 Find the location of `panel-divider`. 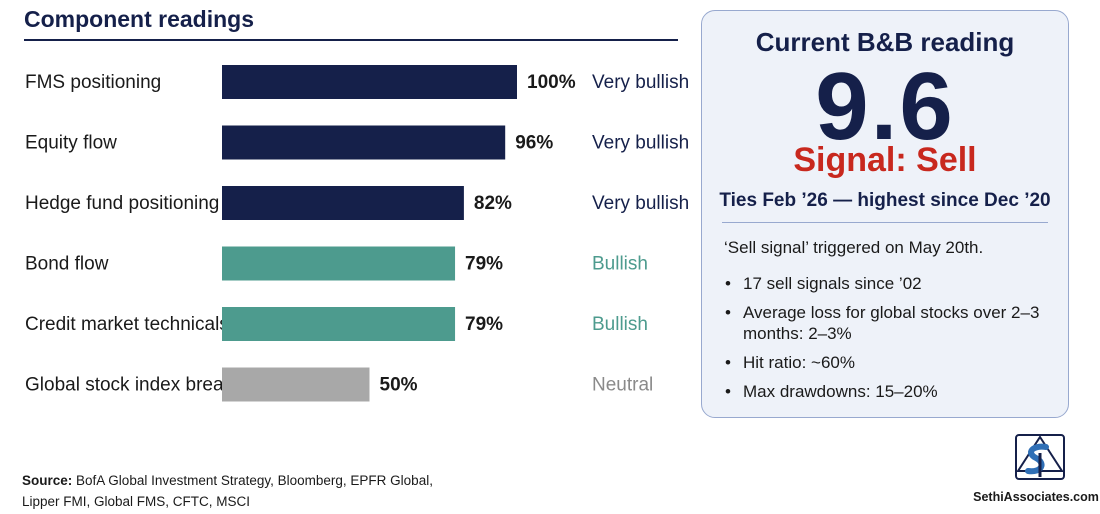

panel-divider is located at coordinates (885, 222).